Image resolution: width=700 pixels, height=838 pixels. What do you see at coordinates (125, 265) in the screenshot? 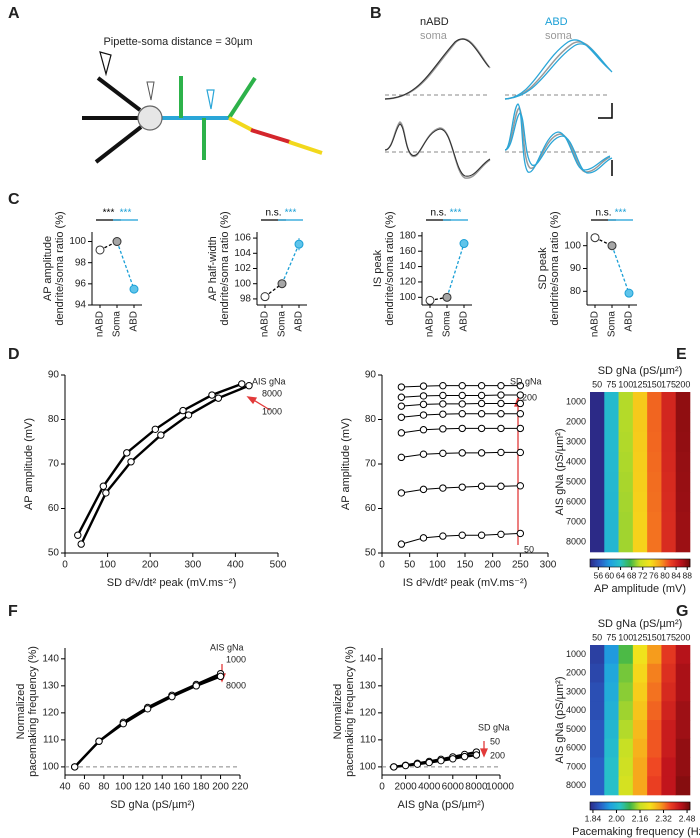
I see `connector` at bounding box center [125, 265].